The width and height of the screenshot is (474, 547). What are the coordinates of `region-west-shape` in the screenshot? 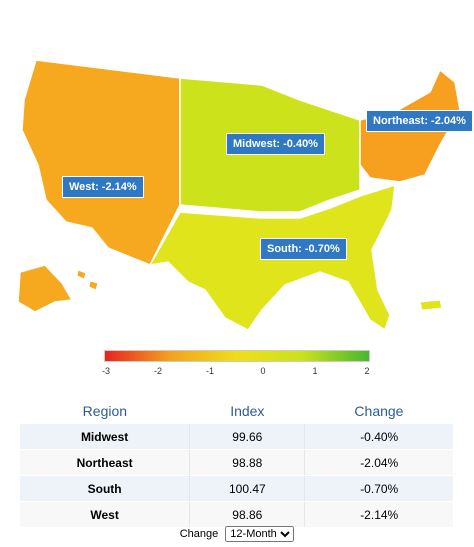 It's located at (101, 162).